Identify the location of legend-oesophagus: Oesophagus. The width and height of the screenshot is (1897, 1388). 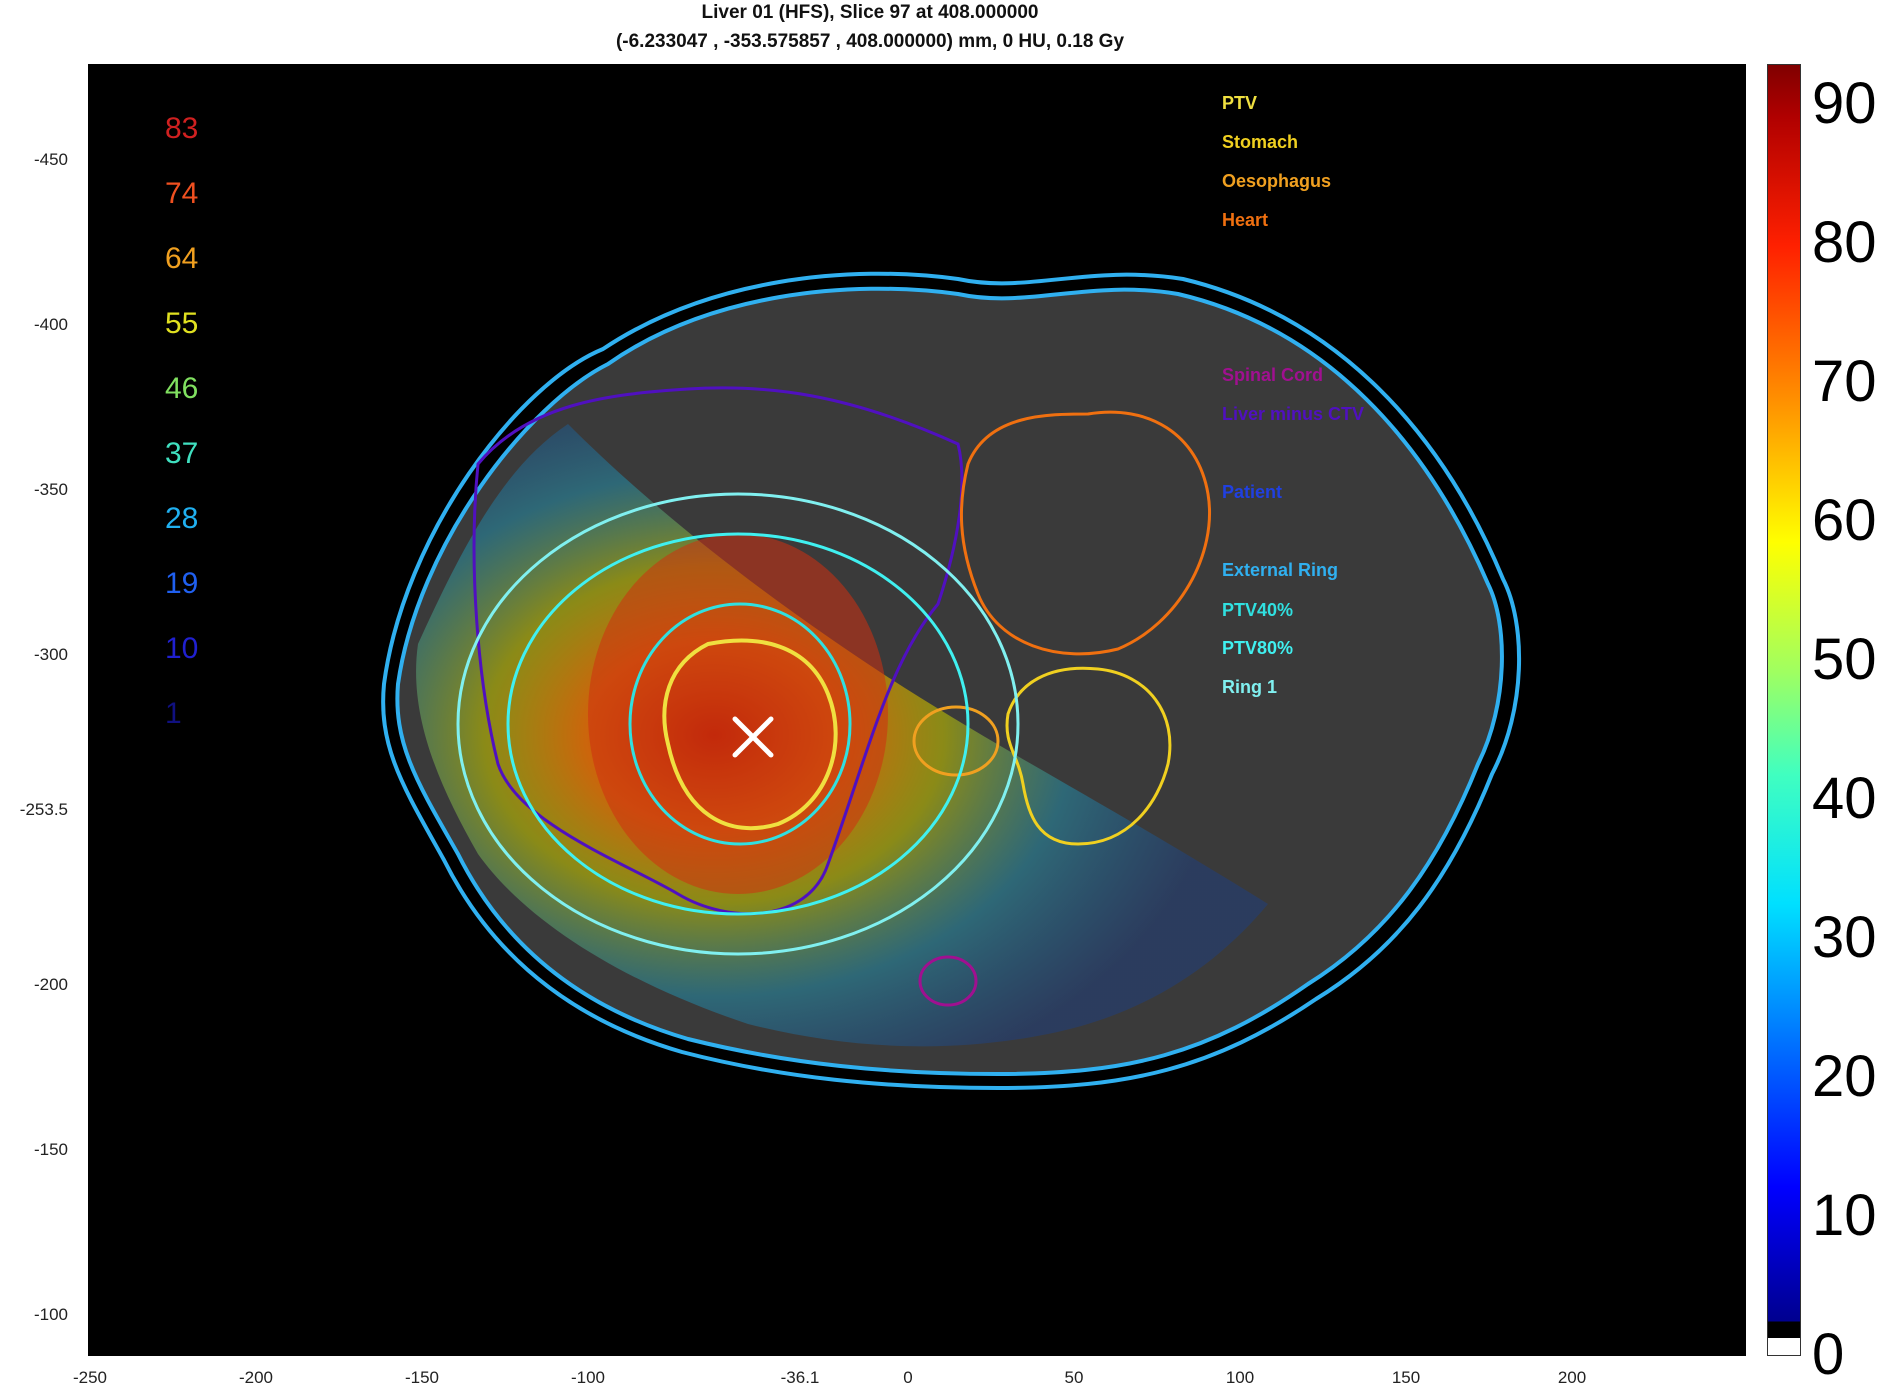
(1277, 181).